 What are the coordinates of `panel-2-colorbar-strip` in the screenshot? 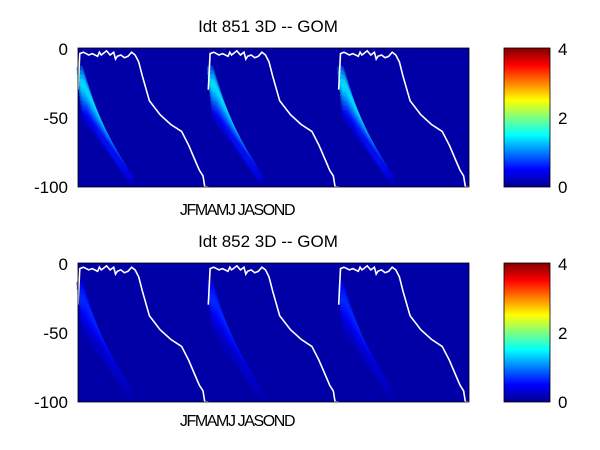 It's located at (527, 332).